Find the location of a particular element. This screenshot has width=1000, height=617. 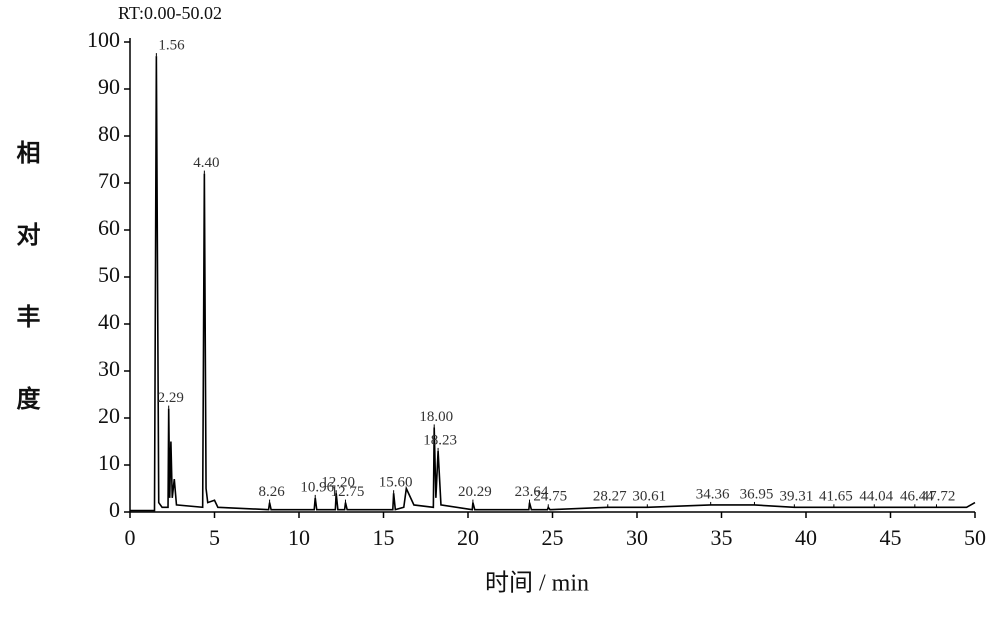

peak-label: 4.40 is located at coordinates (206, 163).